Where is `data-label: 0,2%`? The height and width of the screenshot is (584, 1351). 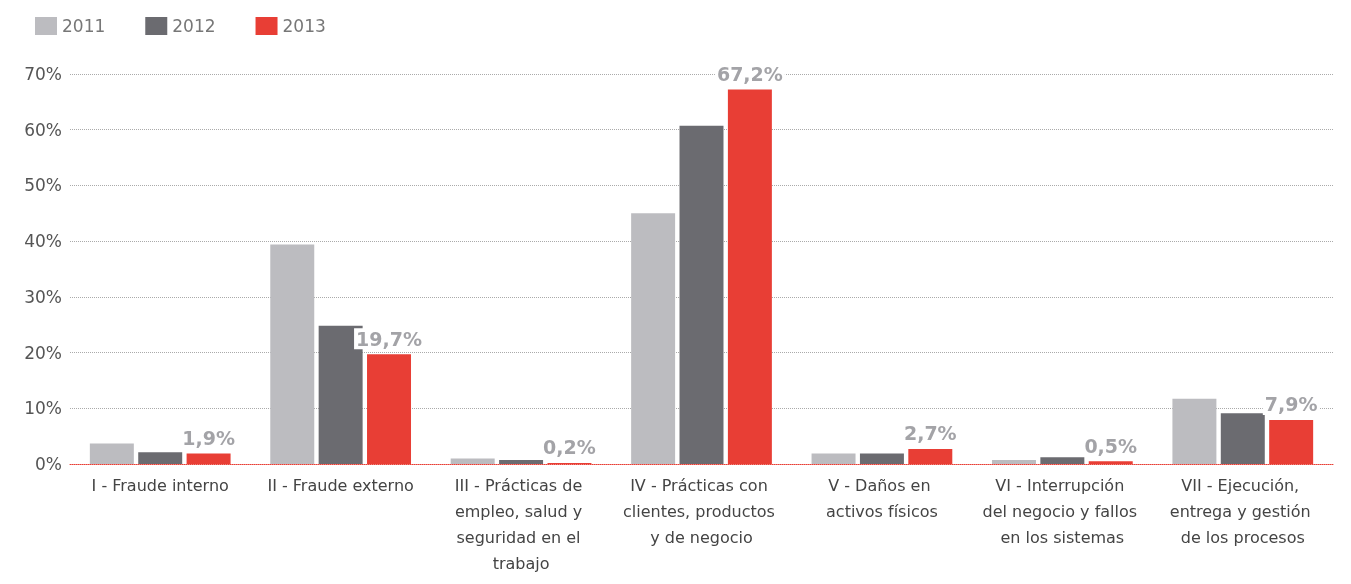 data-label: 0,2% is located at coordinates (569, 447).